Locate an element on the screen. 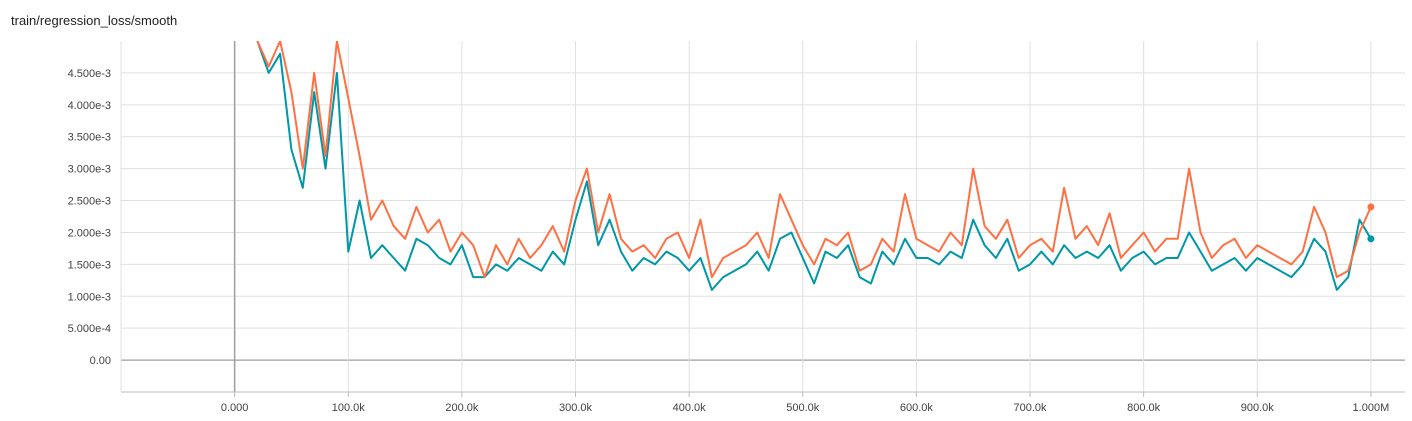 The width and height of the screenshot is (1412, 421). x-tick-label: 500.0k is located at coordinates (803, 408).